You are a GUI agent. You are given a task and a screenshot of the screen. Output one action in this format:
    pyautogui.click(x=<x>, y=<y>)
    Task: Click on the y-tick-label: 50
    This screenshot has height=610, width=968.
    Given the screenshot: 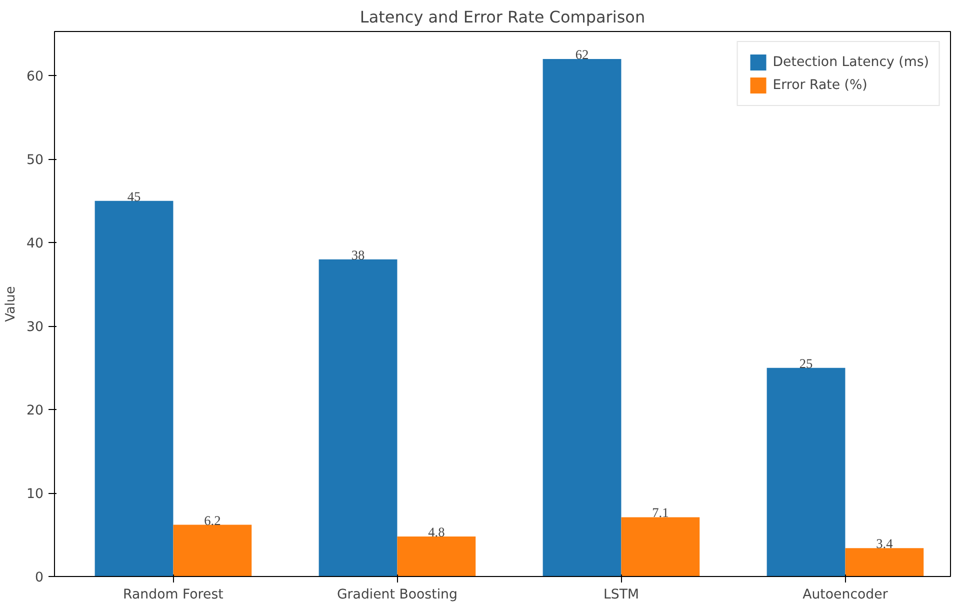 What is the action you would take?
    pyautogui.click(x=35, y=160)
    